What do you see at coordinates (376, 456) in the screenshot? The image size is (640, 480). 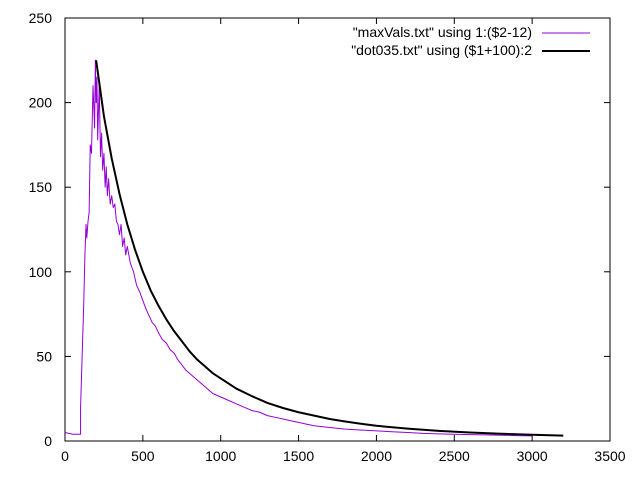 I see `x-tick-label: 2000` at bounding box center [376, 456].